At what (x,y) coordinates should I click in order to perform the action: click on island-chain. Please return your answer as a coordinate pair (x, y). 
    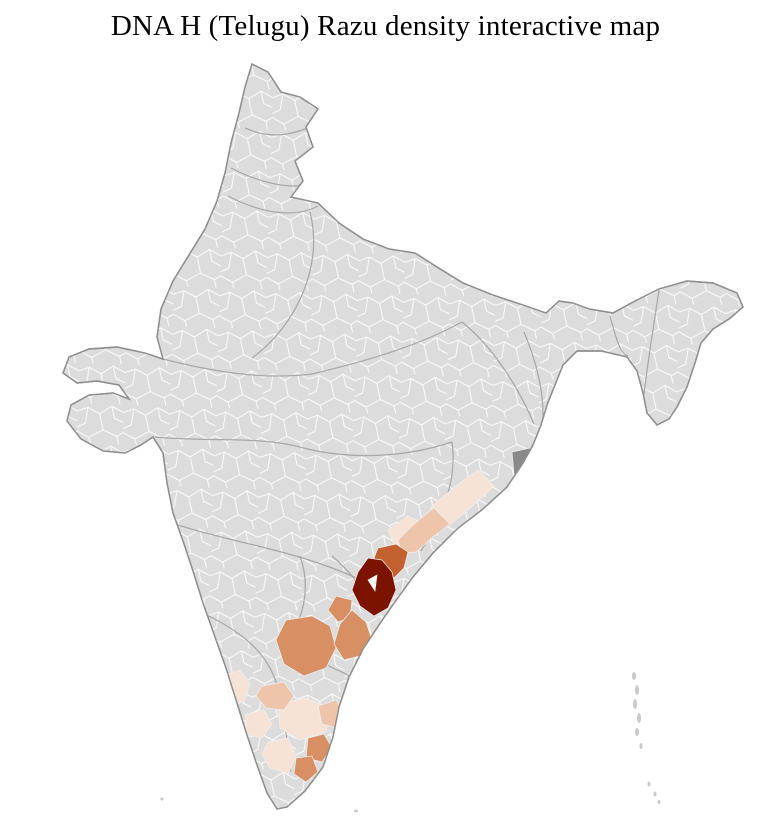
    Looking at the image, I should click on (410, 742).